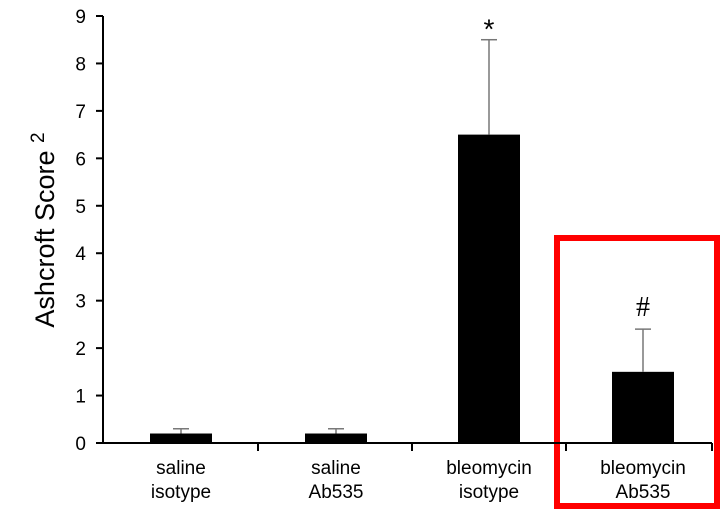 This screenshot has height=510, width=723. What do you see at coordinates (80, 349) in the screenshot?
I see `y-tick-label: 2` at bounding box center [80, 349].